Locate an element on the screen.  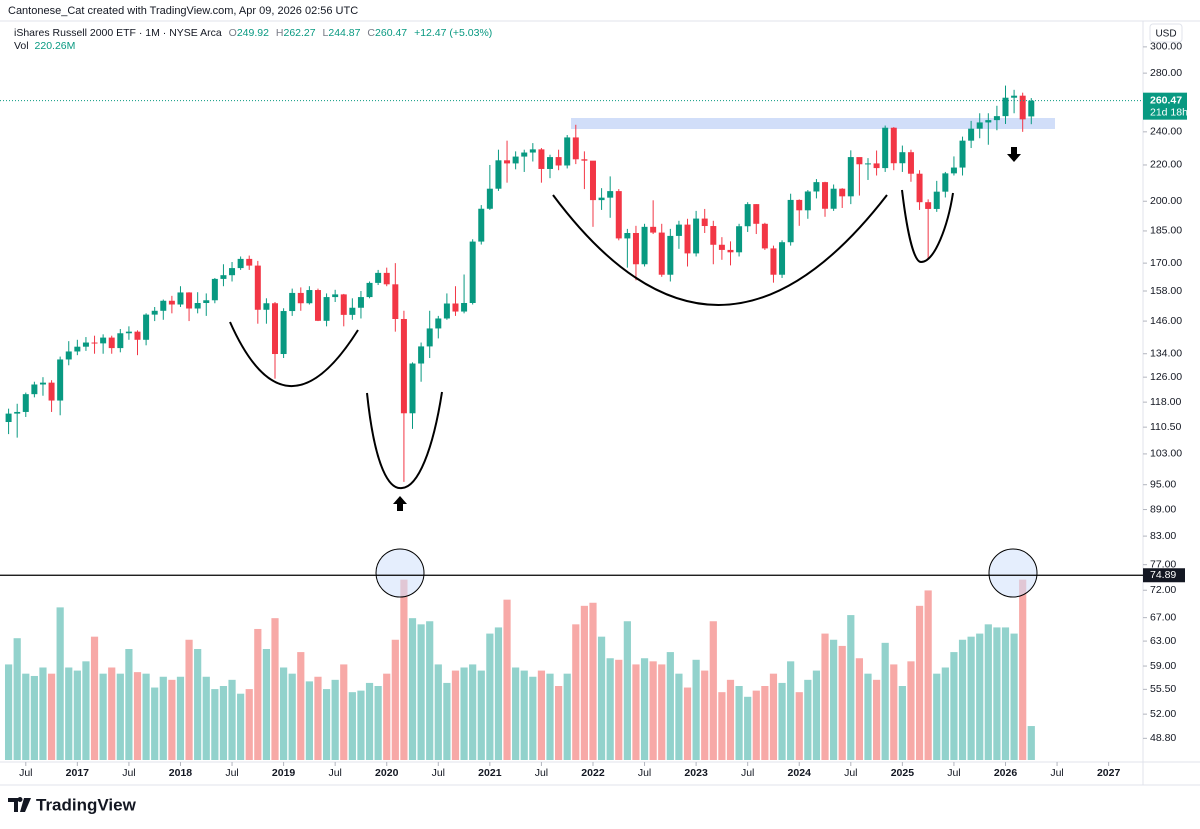
y-tick-label: 134.00 is located at coordinates (1166, 354).